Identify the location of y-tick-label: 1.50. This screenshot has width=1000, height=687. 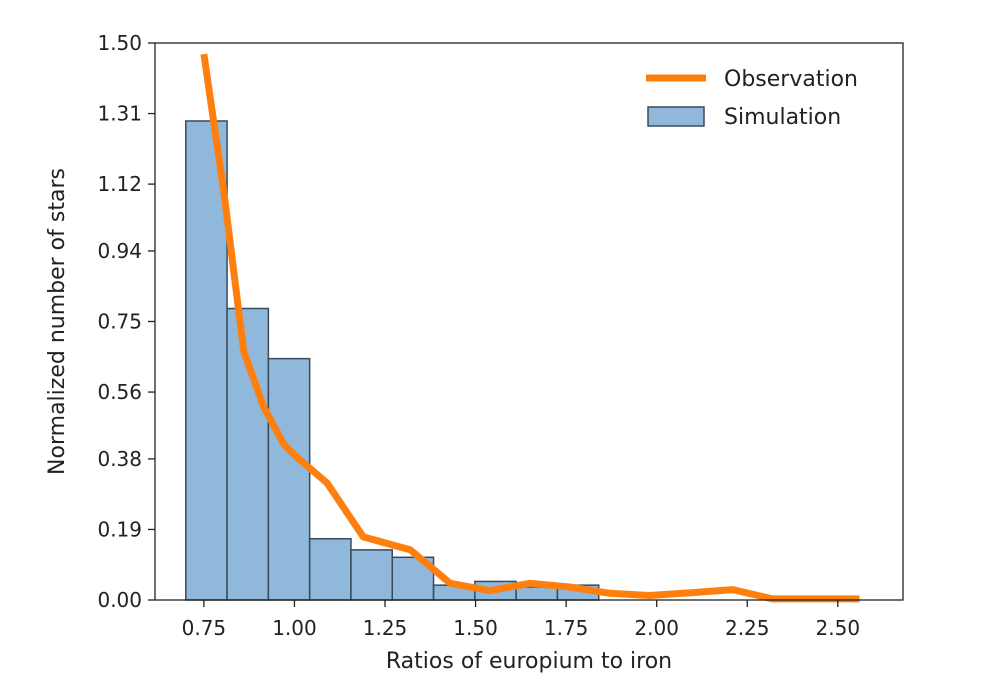
(119, 43).